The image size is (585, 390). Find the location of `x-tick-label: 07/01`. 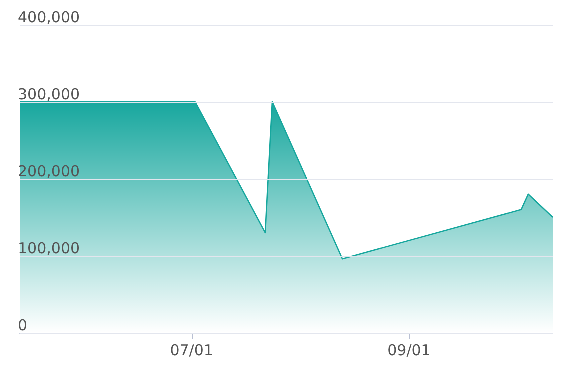

x-tick-label: 07/01 is located at coordinates (192, 351).